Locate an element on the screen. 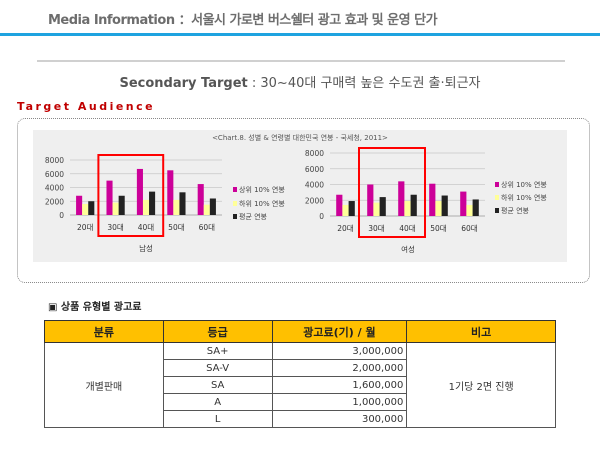 The height and width of the screenshot is (450, 600). grade-cell: SA-V is located at coordinates (217, 368).